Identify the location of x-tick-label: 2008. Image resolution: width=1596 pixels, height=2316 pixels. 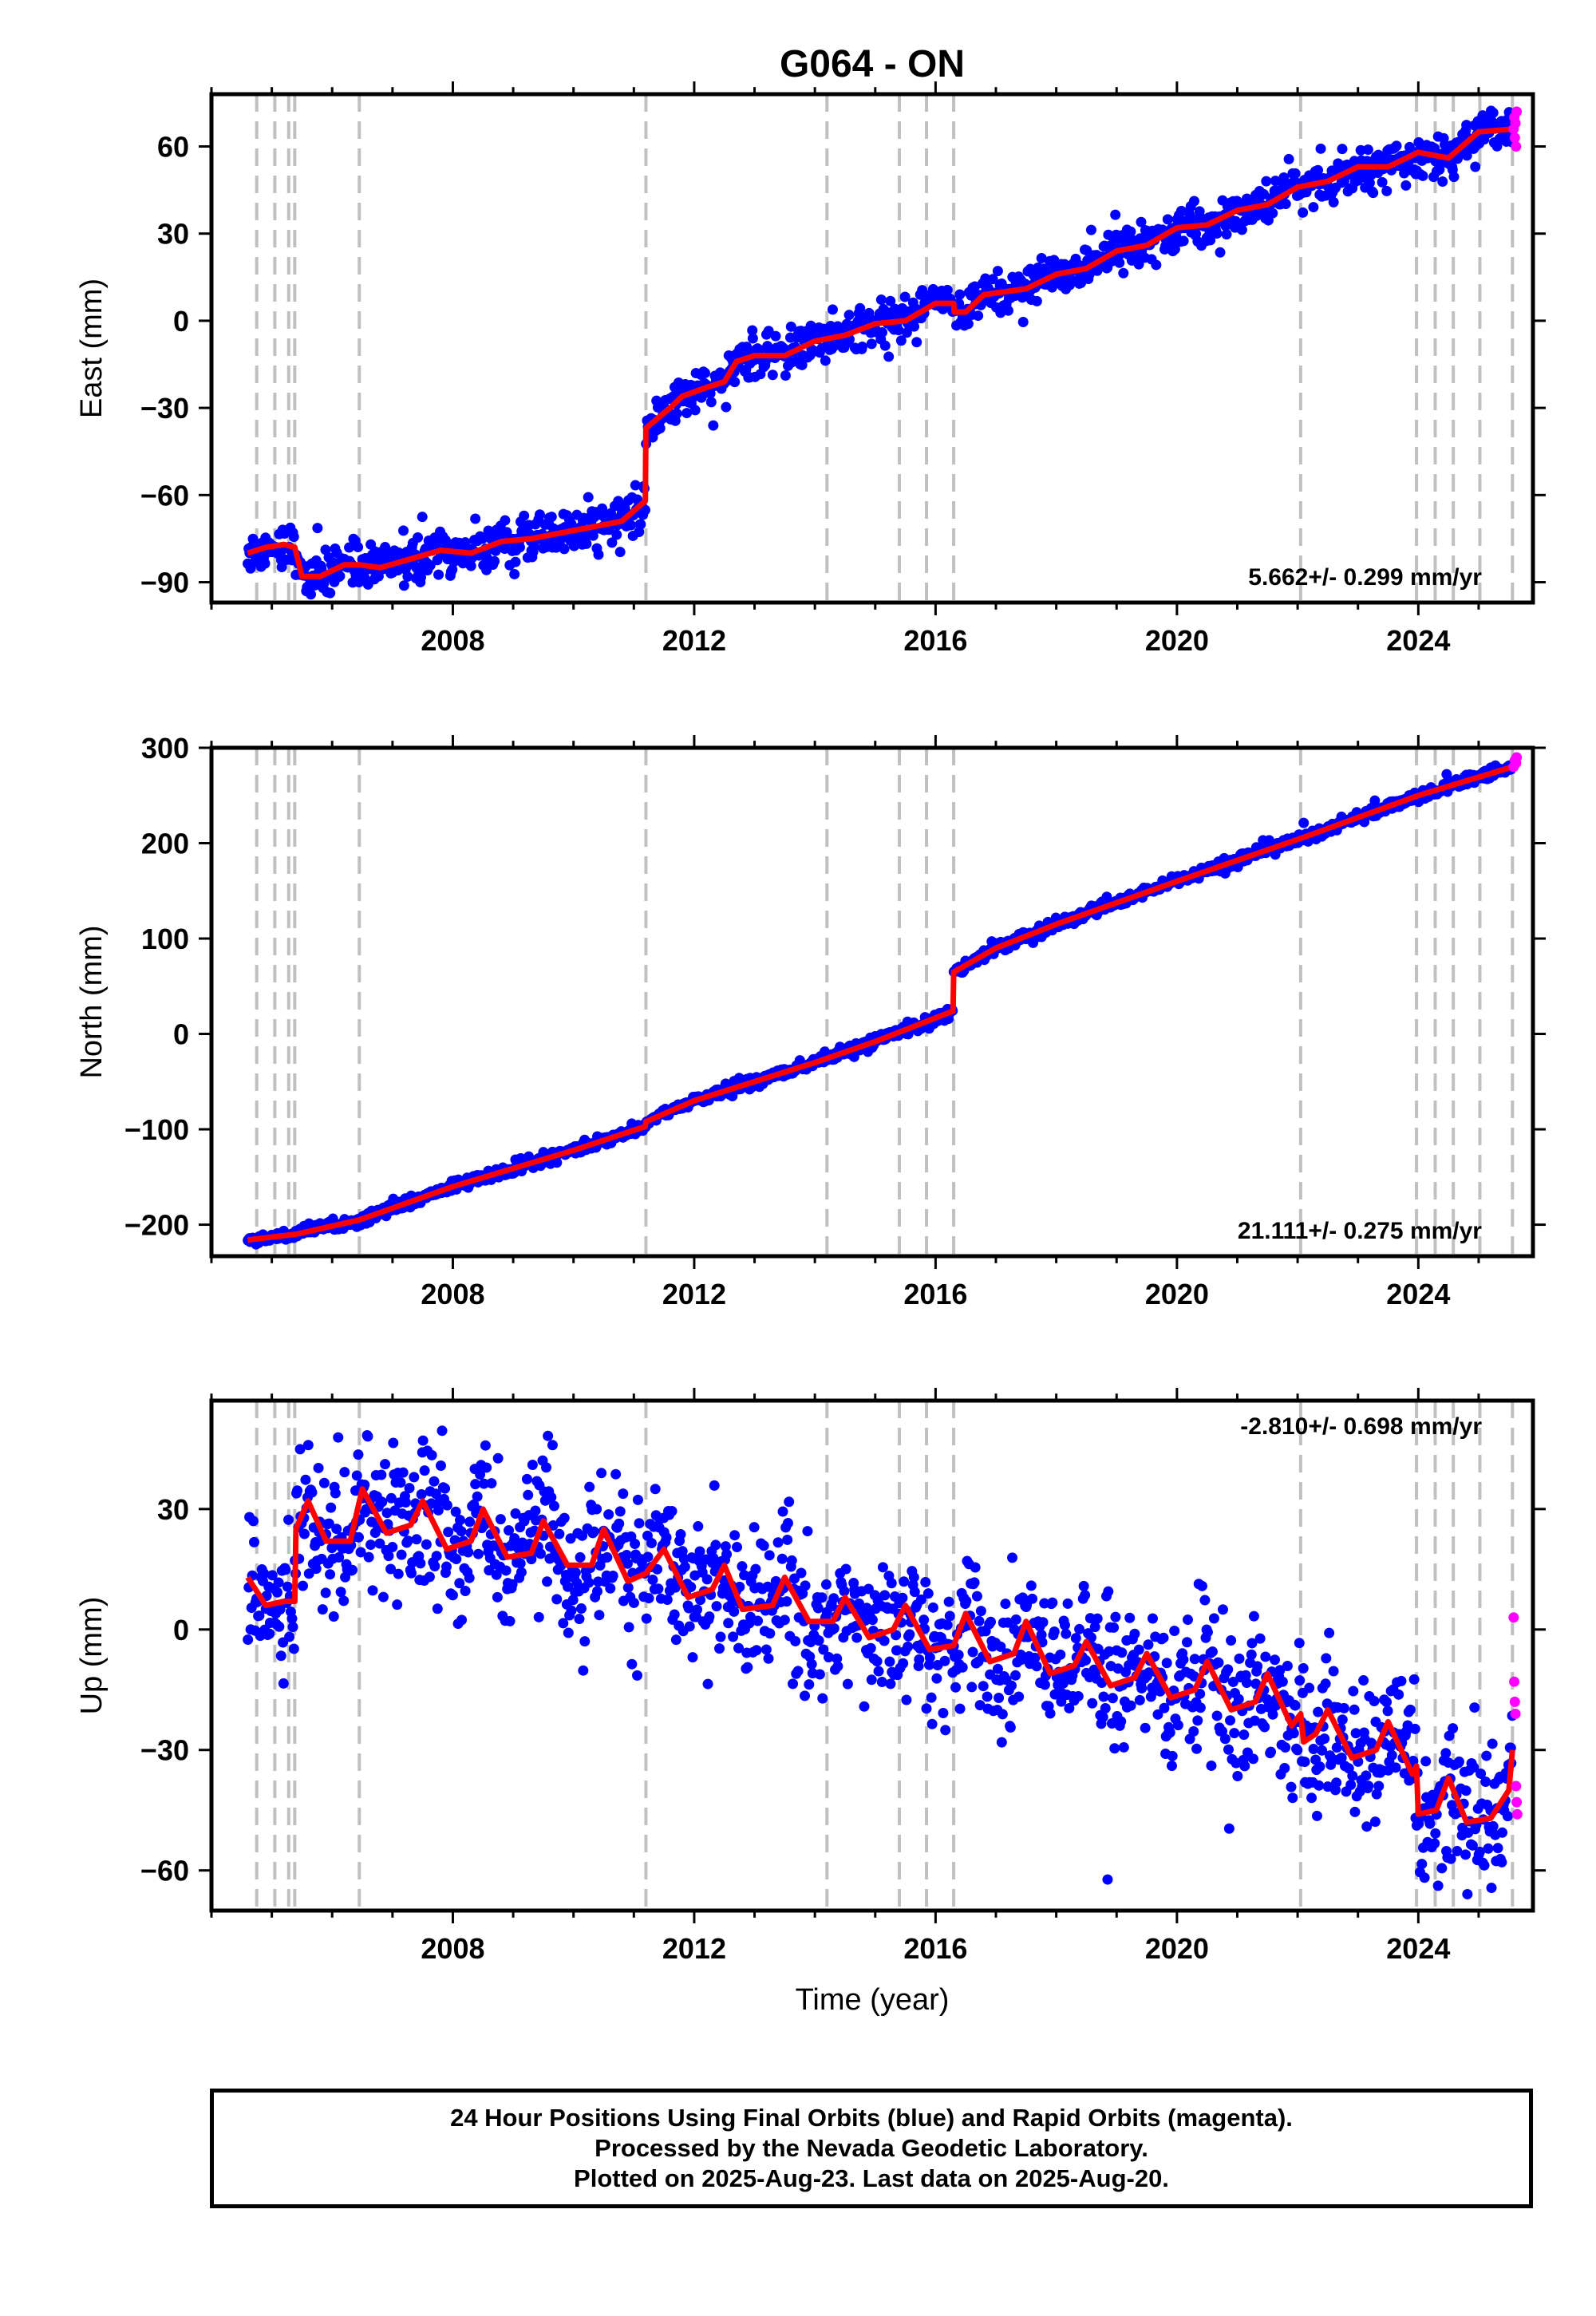
(452, 1294).